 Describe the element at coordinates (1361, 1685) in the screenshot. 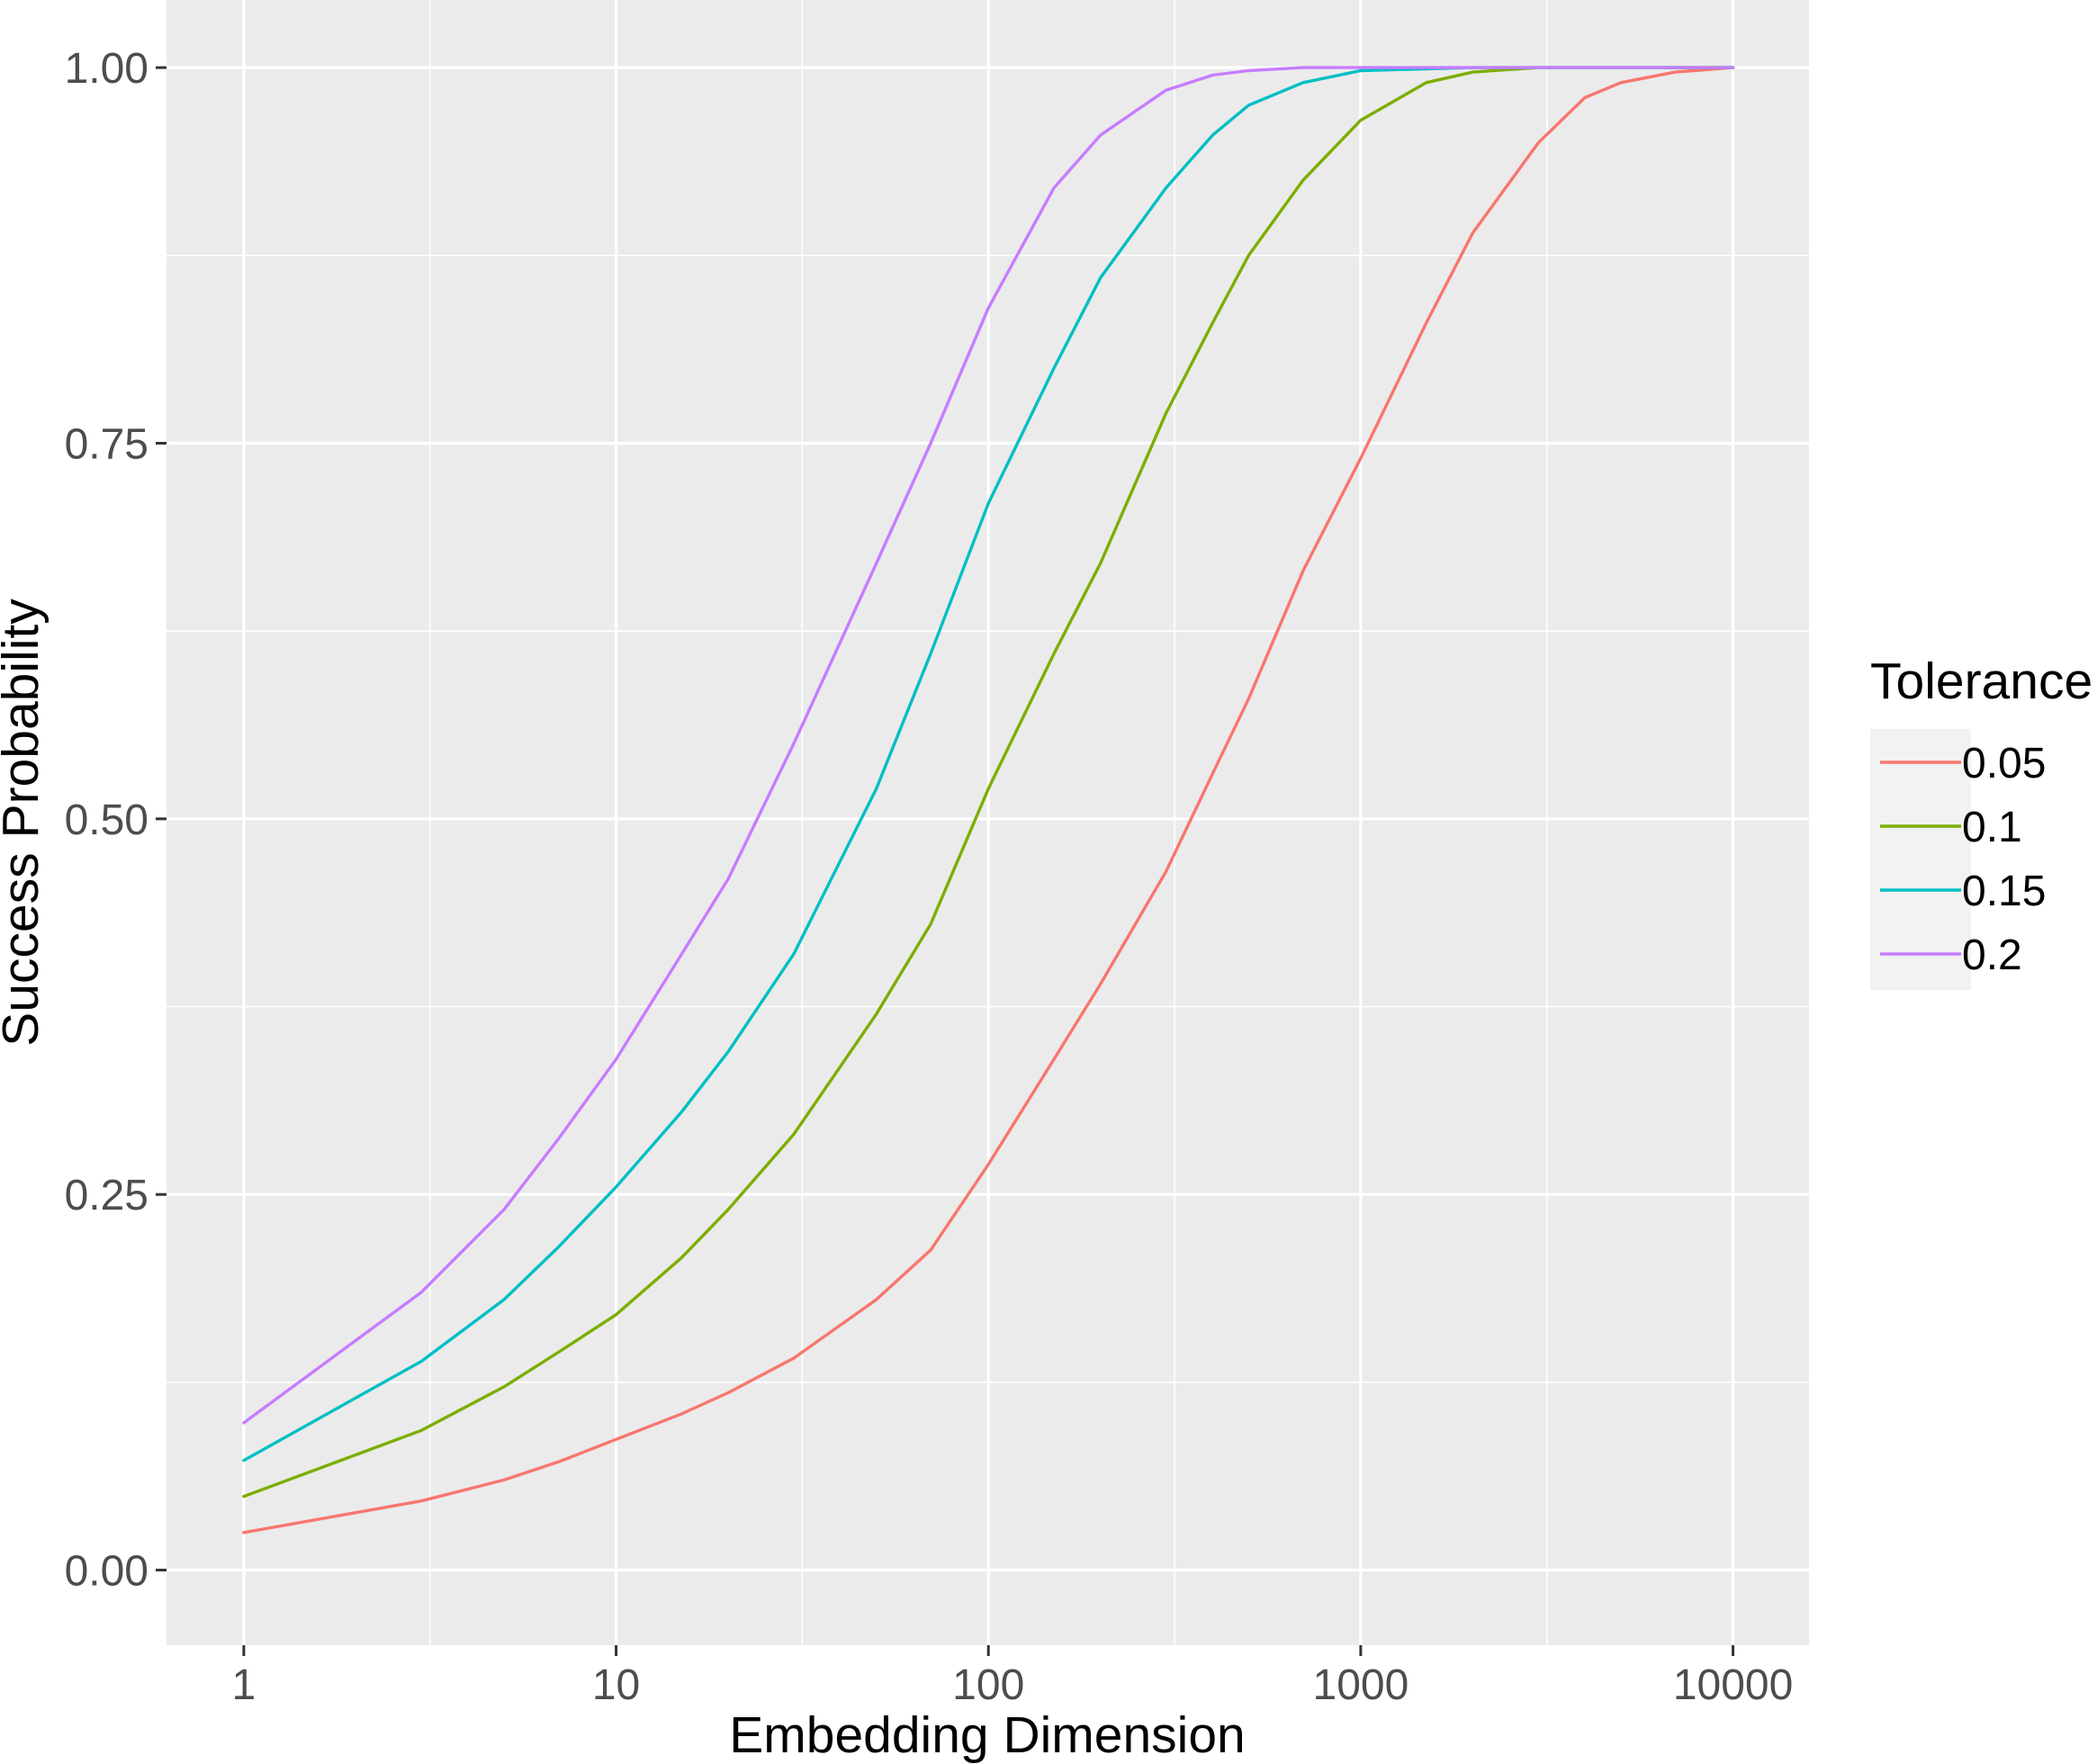

I see `x-tick-label: 1000` at that location.